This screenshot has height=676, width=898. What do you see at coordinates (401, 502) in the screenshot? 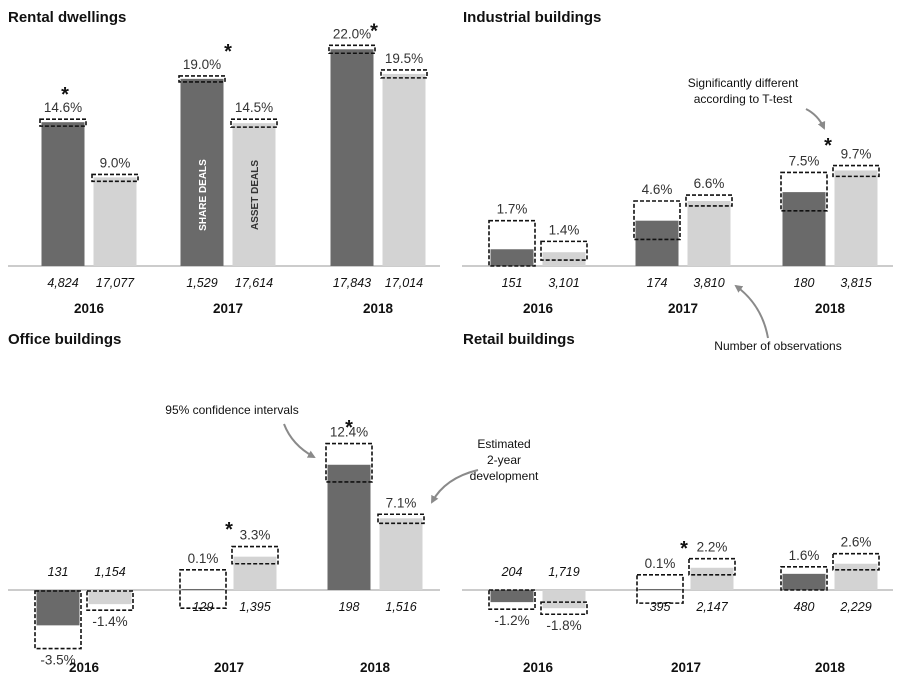
I see `value-label: 7.1%` at bounding box center [401, 502].